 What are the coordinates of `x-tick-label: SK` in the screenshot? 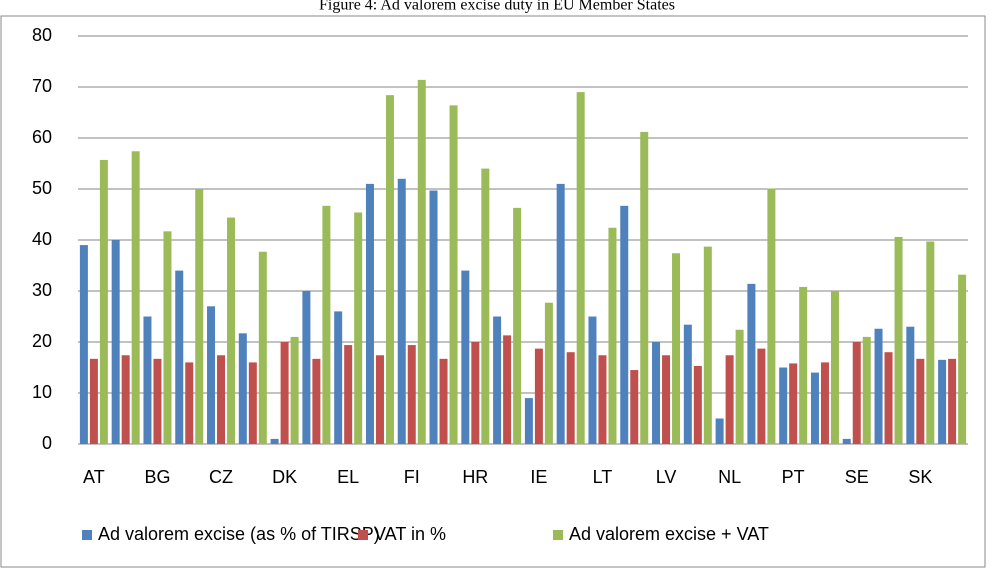 It's located at (920, 477).